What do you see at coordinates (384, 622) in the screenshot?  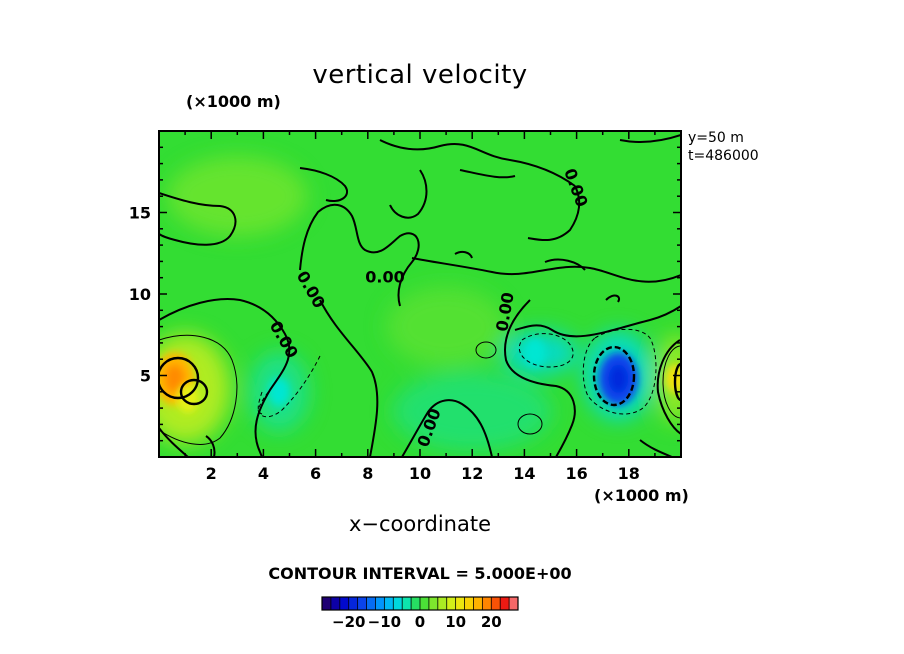 I see `colorbar-tick-label: −10` at bounding box center [384, 622].